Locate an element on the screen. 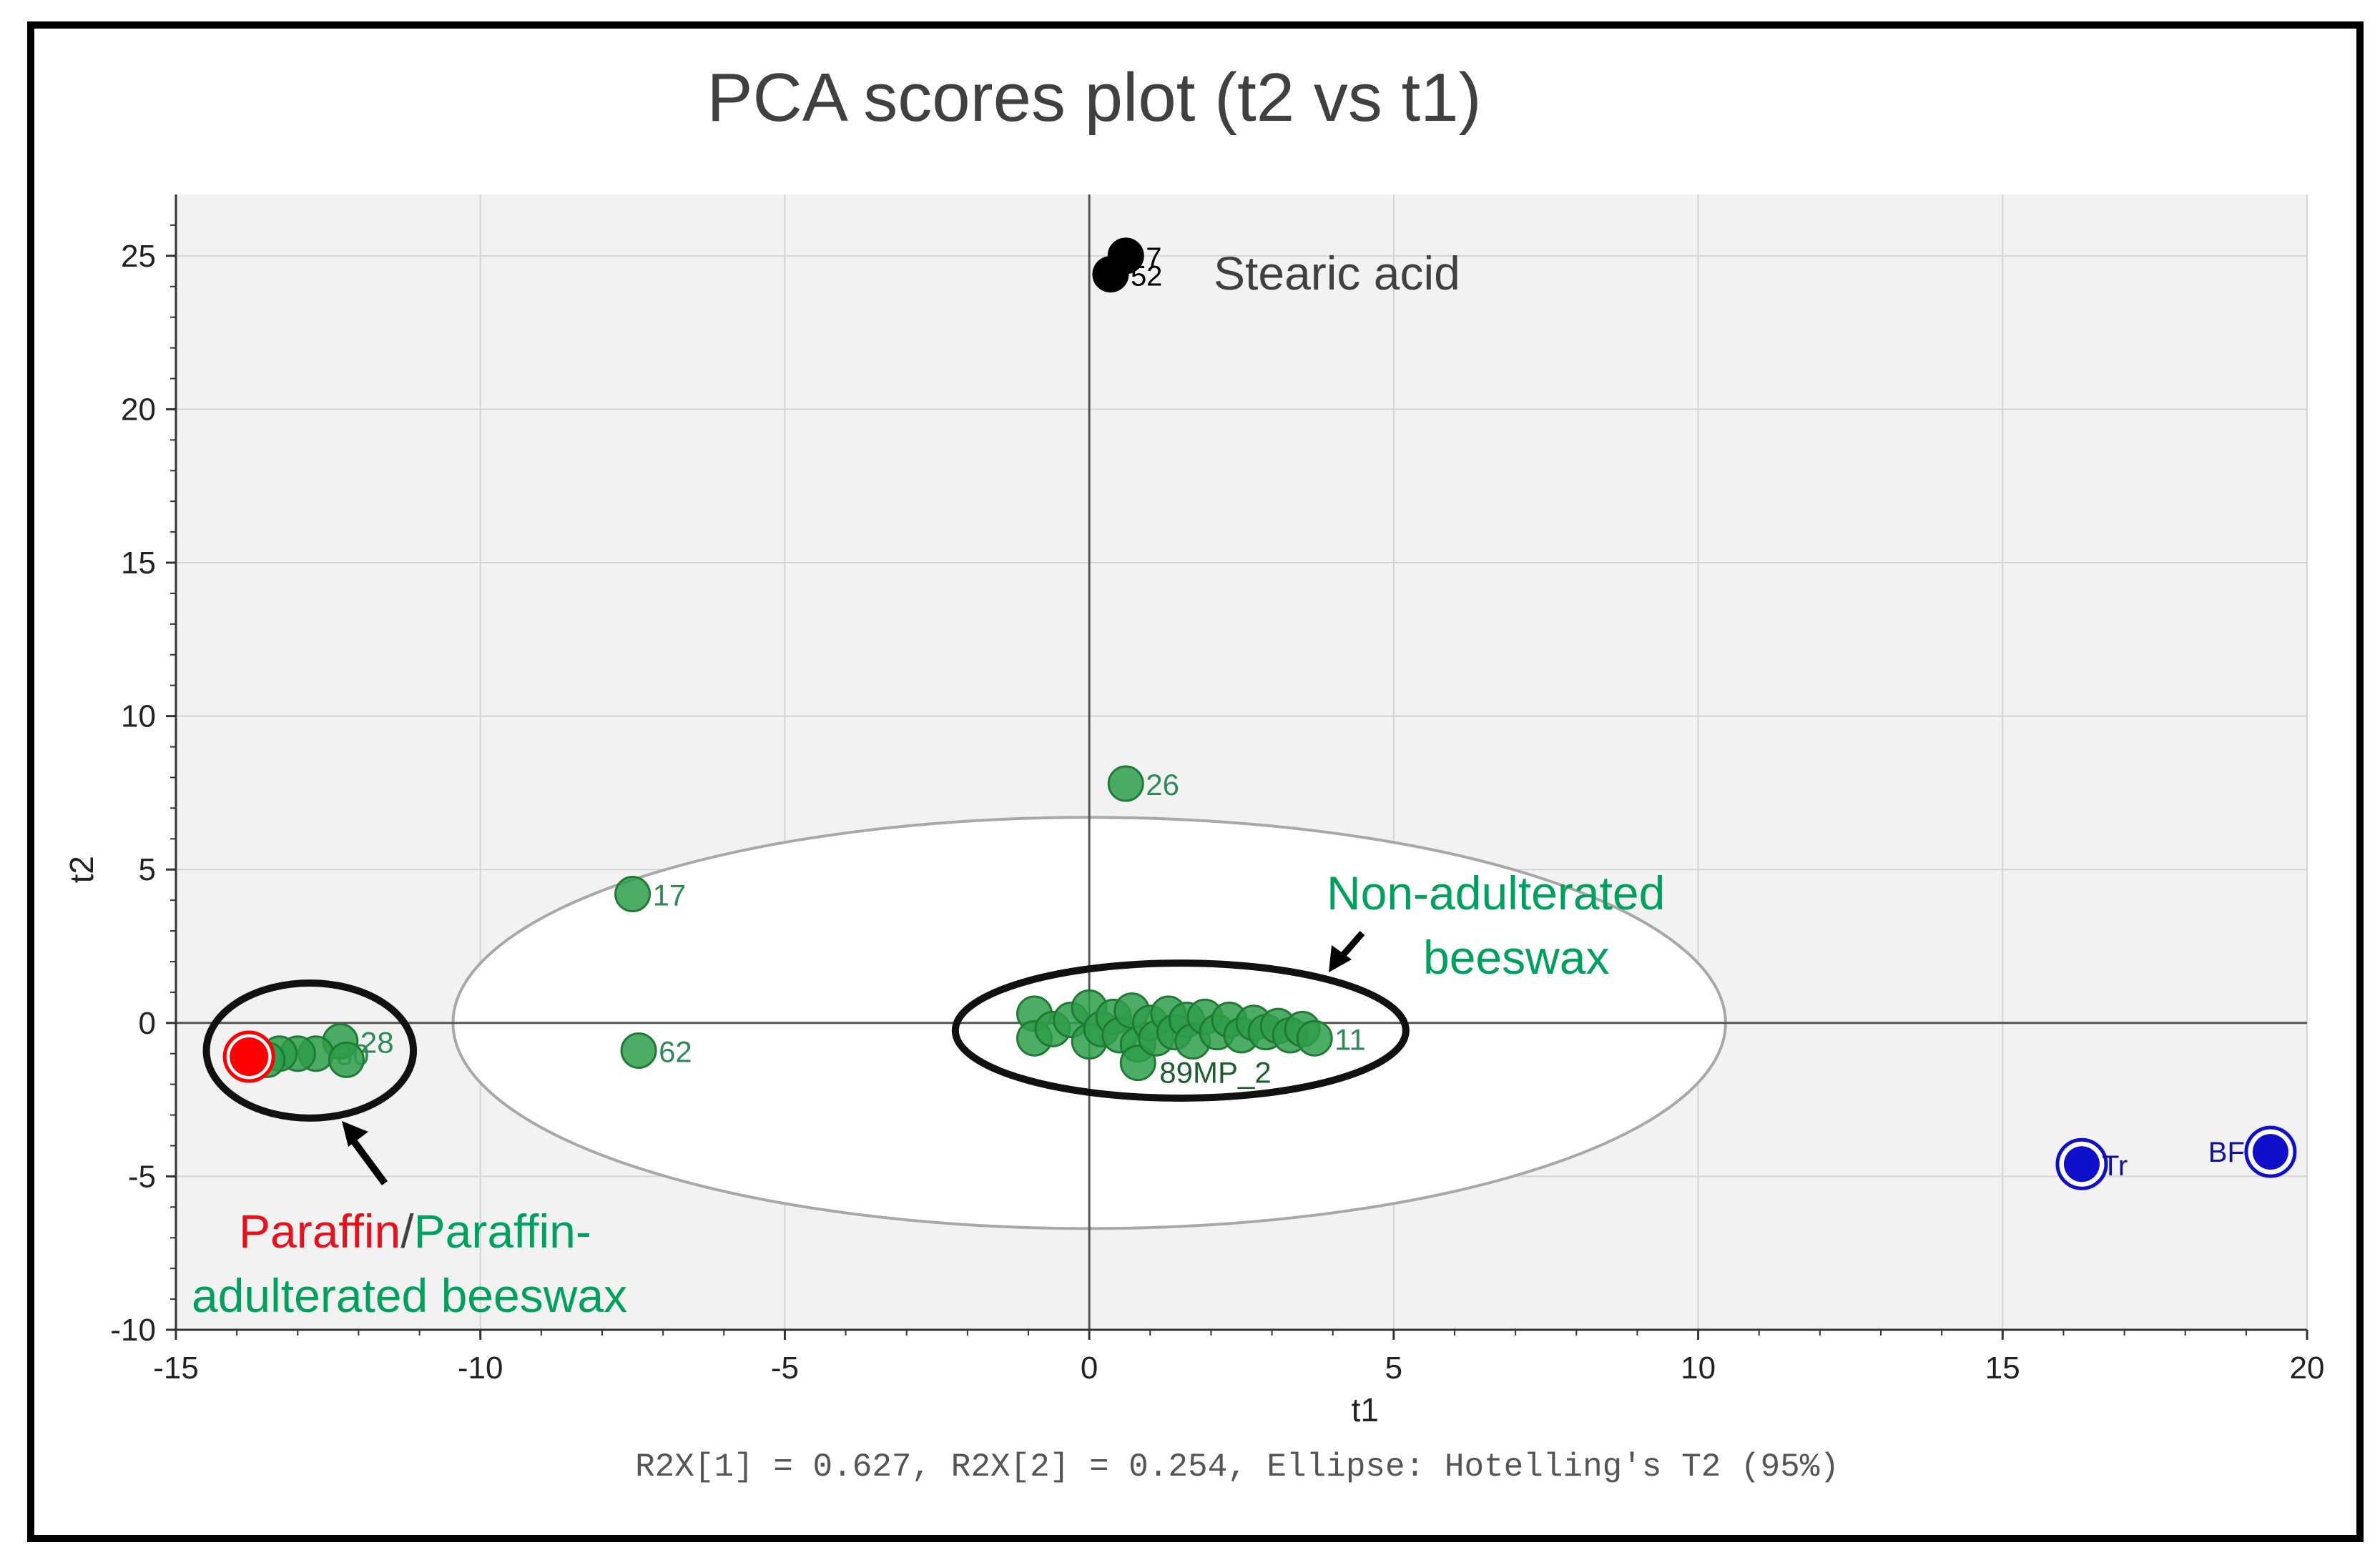 This screenshot has width=2380, height=1560. x-tick-label: -15 is located at coordinates (176, 1368).